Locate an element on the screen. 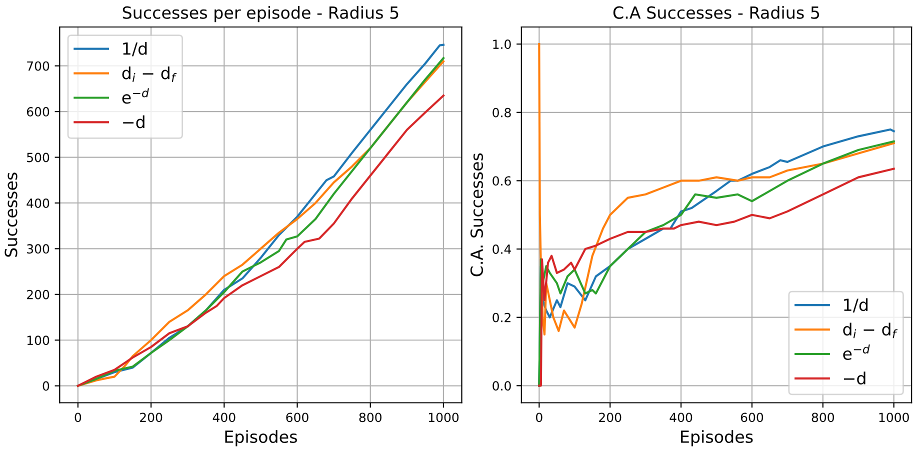  y-tick-label: 0.8 is located at coordinates (501, 113).